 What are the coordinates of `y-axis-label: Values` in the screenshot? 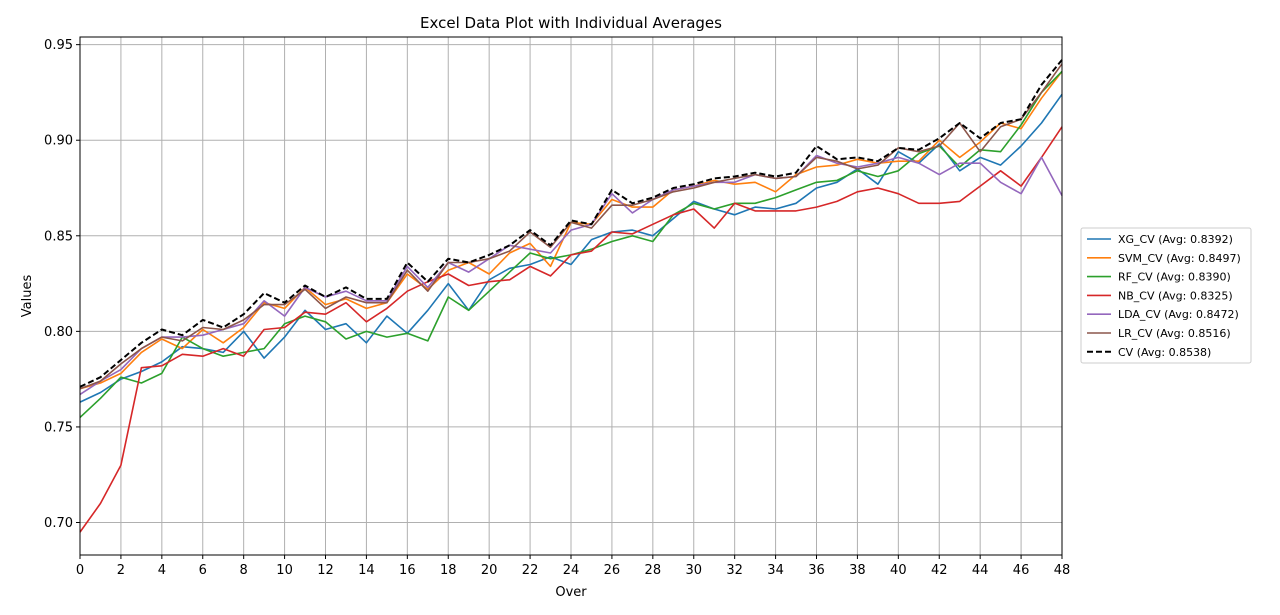 It's located at (27, 296).